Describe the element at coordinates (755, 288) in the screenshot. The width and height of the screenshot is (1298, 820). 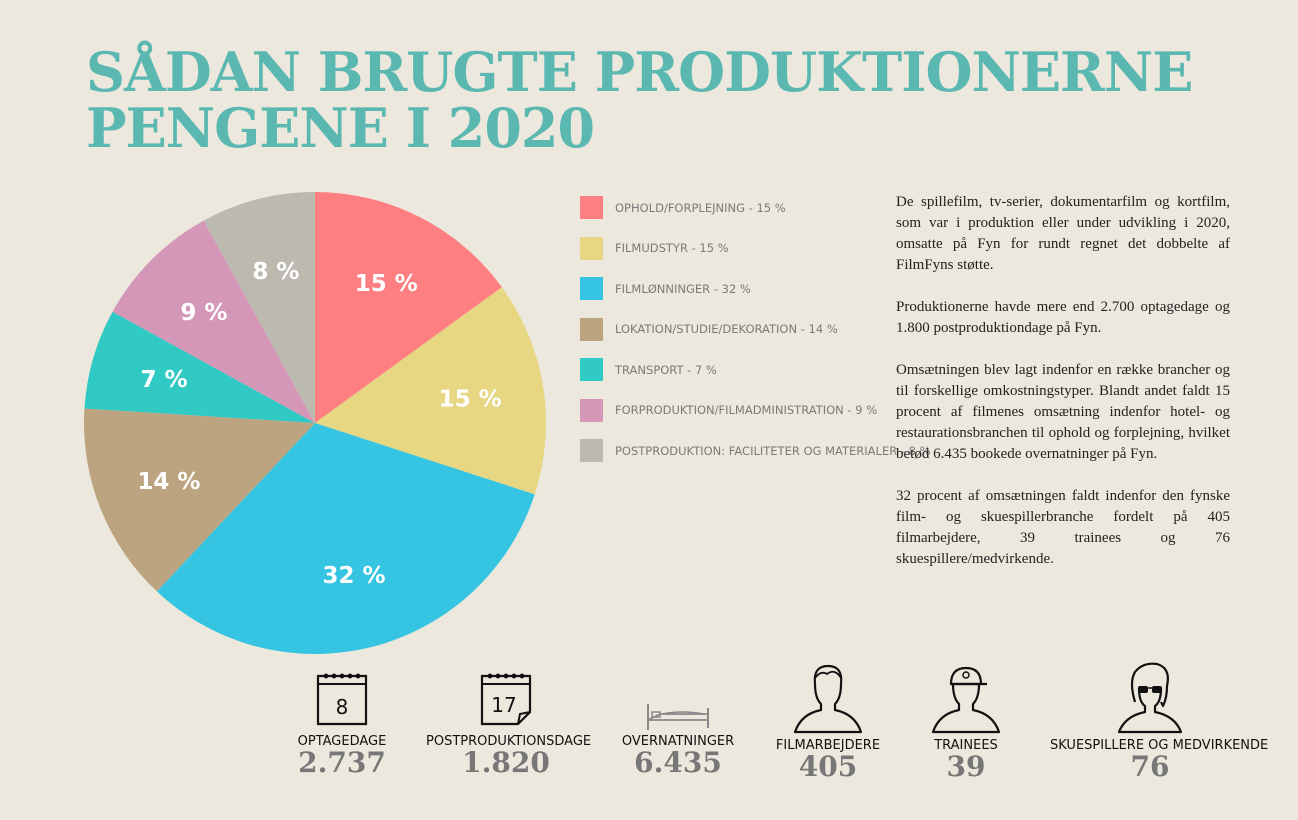
I see `legend-item: FILMLØNNINGER - 32 %` at that location.